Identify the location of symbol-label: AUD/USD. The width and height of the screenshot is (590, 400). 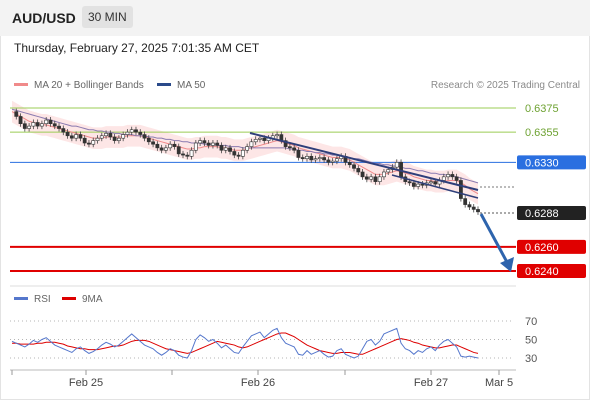
(44, 18).